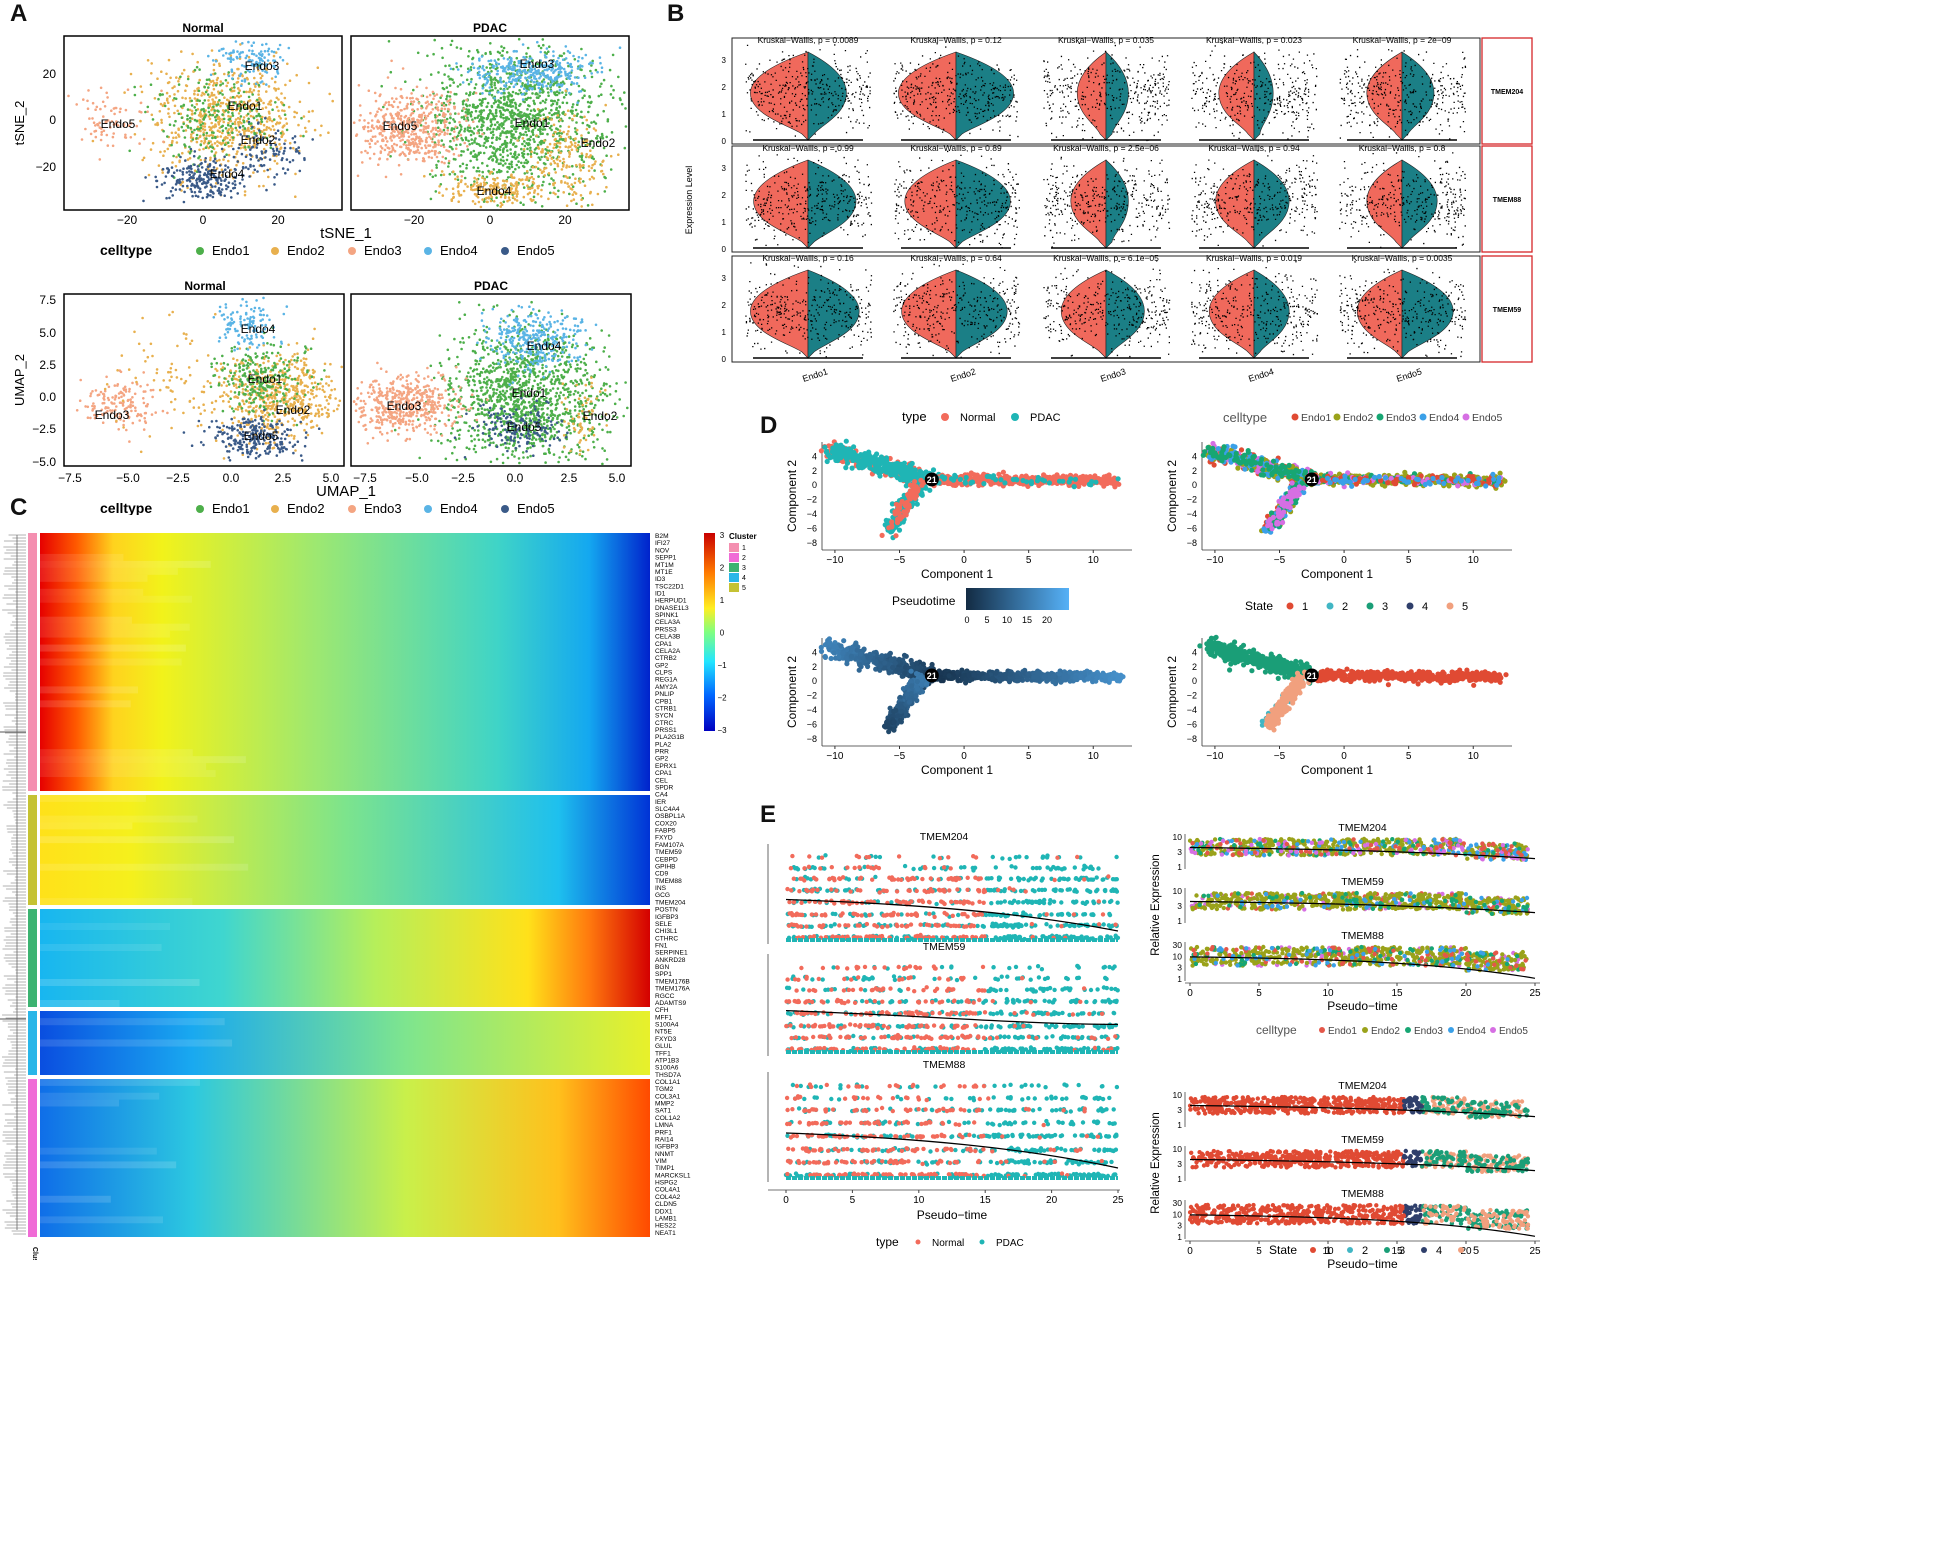 This screenshot has height=1568, width=1949. I want to click on heatmap-gene-label: ID3, so click(660, 579).